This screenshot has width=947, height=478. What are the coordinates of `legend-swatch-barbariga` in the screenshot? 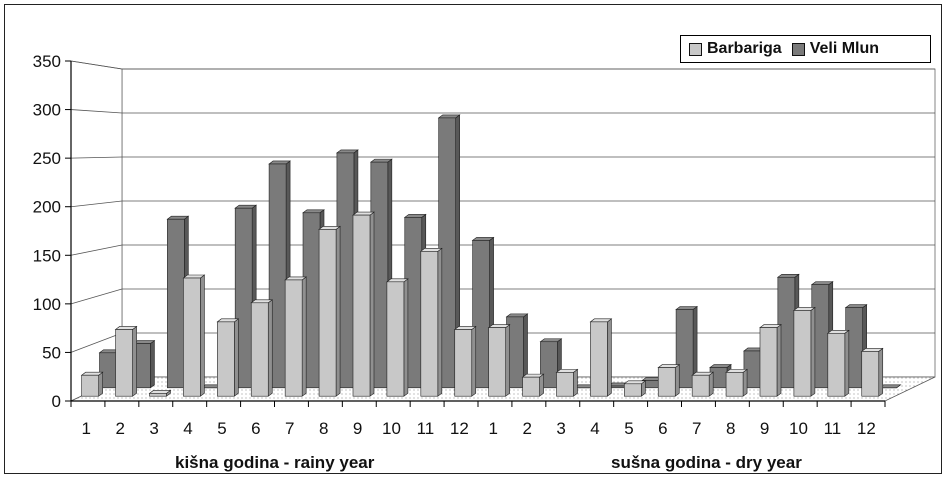 It's located at (695, 49).